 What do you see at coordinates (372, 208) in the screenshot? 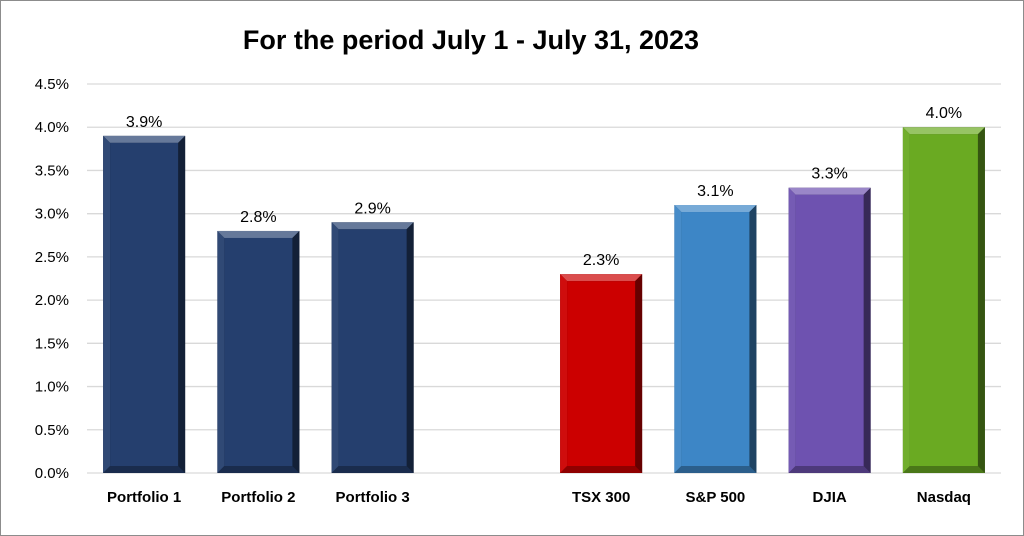
I see `data-label: 2.9%` at bounding box center [372, 208].